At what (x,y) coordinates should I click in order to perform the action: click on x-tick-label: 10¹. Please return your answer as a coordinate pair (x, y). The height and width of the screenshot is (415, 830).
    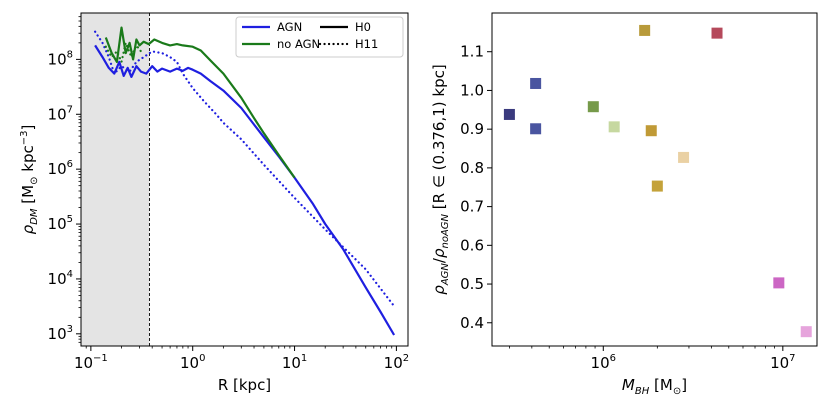
    Looking at the image, I should click on (294, 362).